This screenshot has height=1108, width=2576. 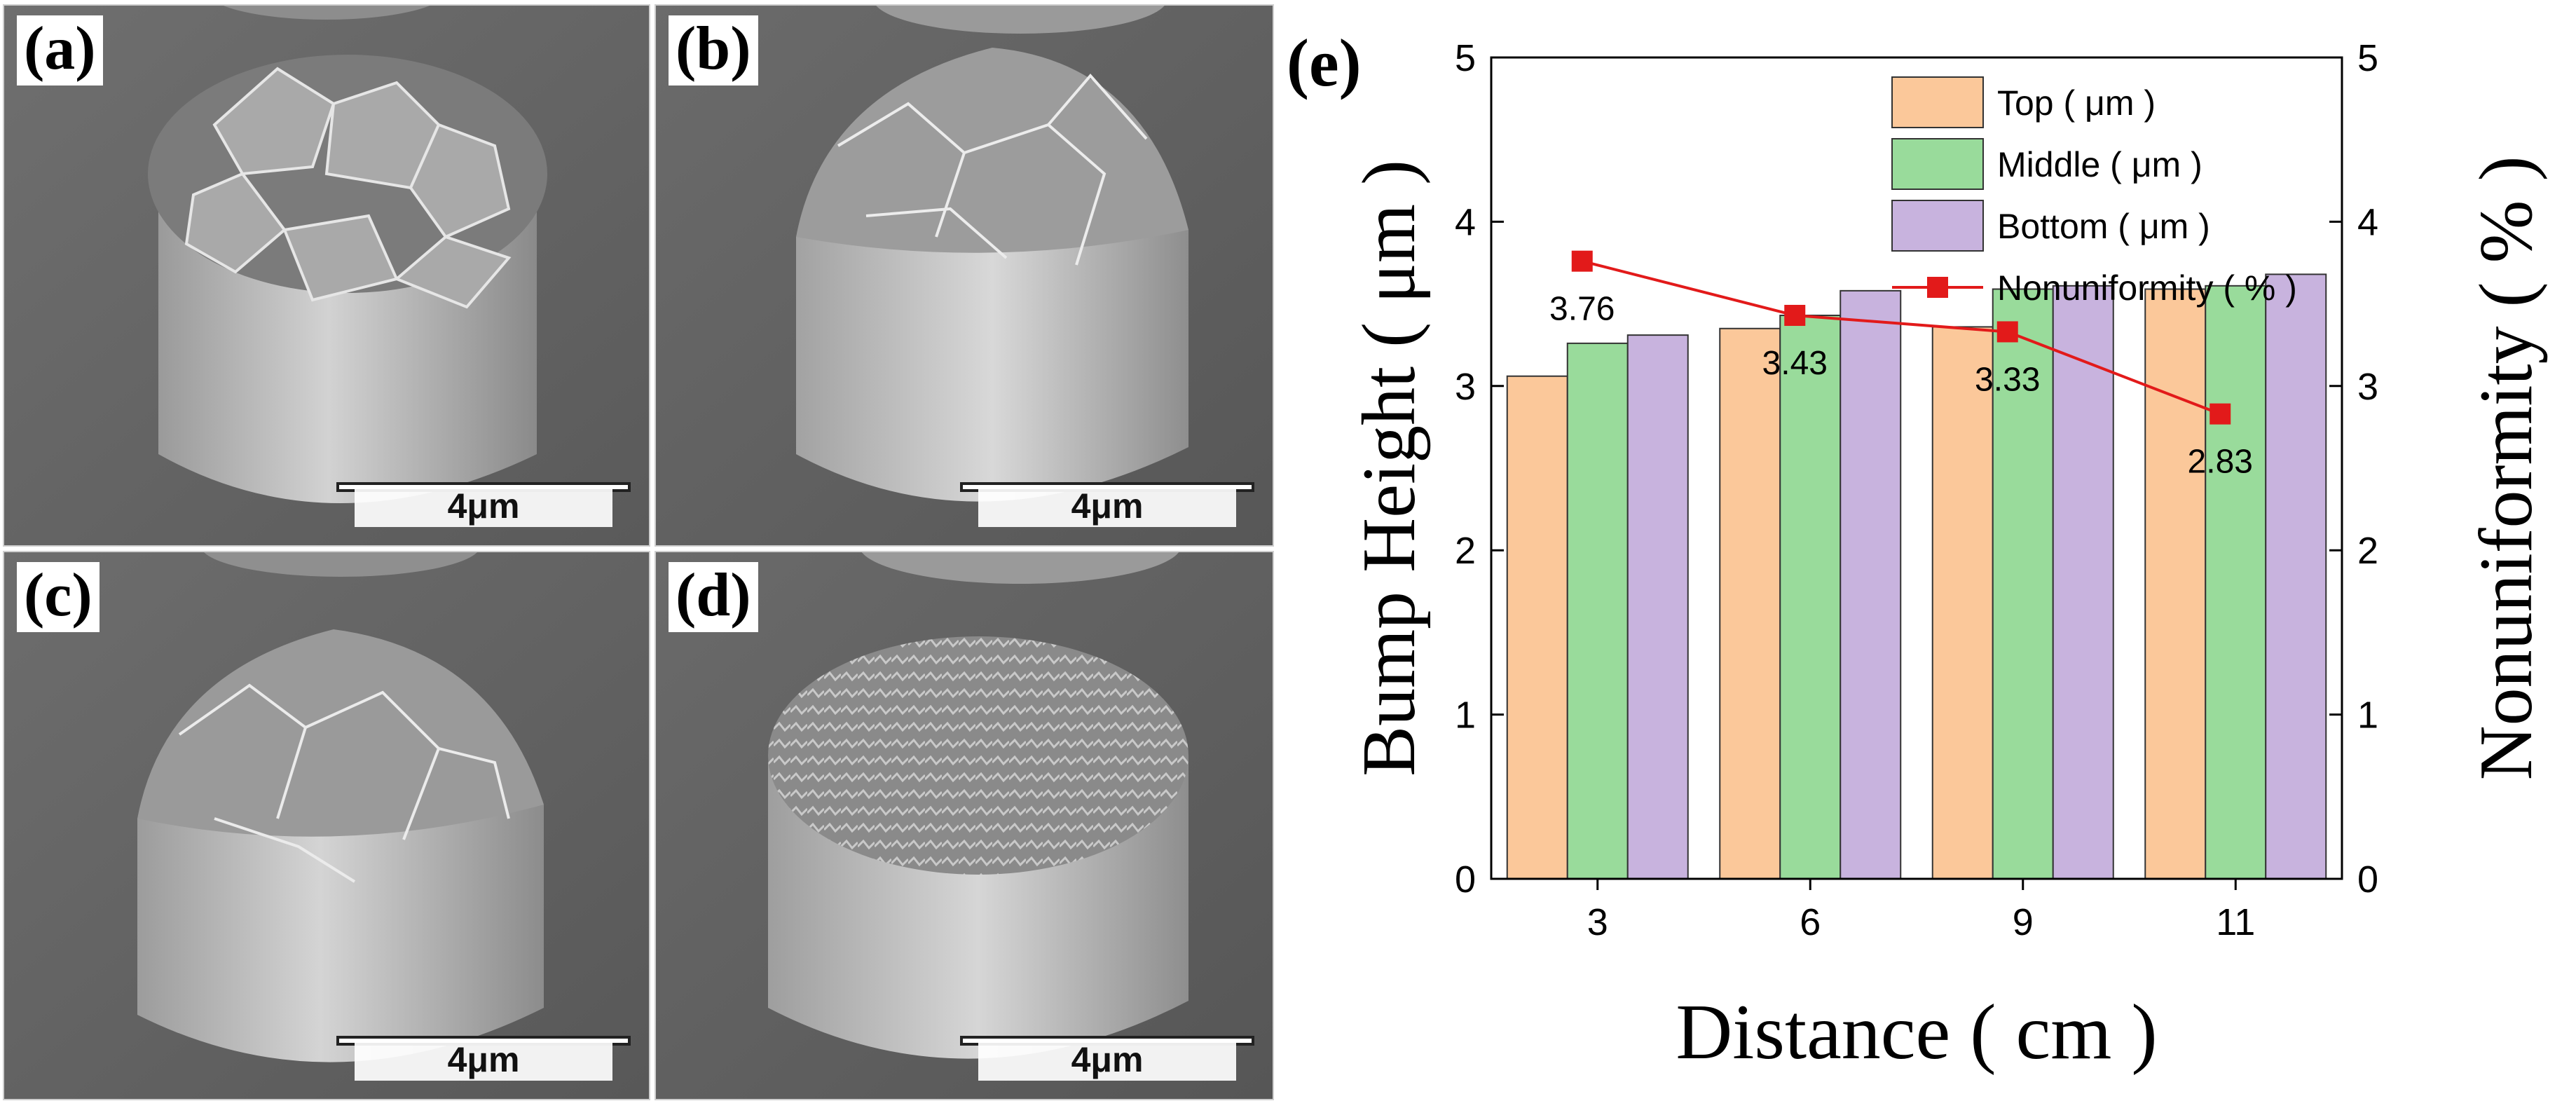 What do you see at coordinates (1937, 226) in the screenshot?
I see `legend-swatch-bottom` at bounding box center [1937, 226].